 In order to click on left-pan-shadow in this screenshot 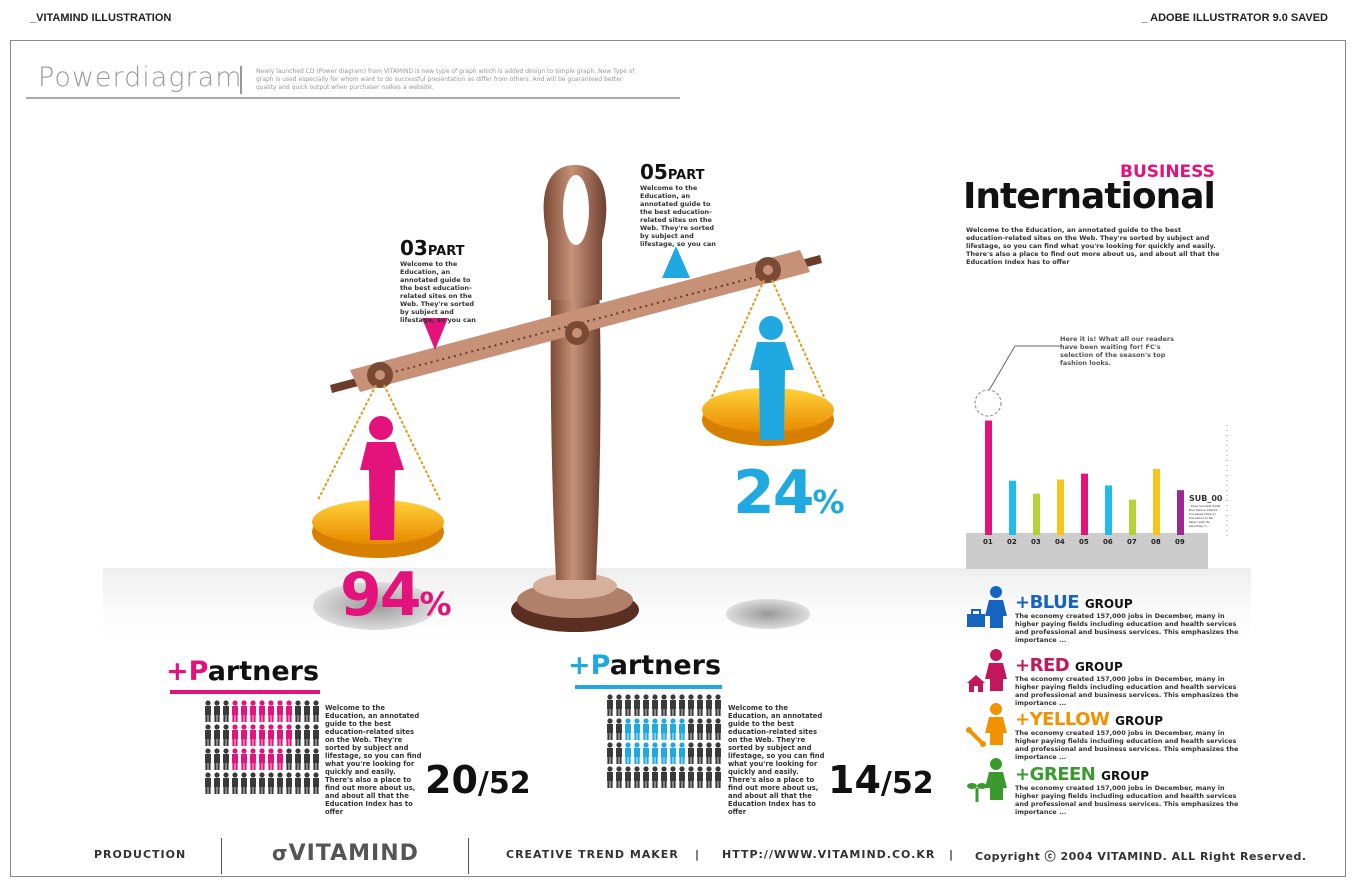, I will do `click(375, 606)`.